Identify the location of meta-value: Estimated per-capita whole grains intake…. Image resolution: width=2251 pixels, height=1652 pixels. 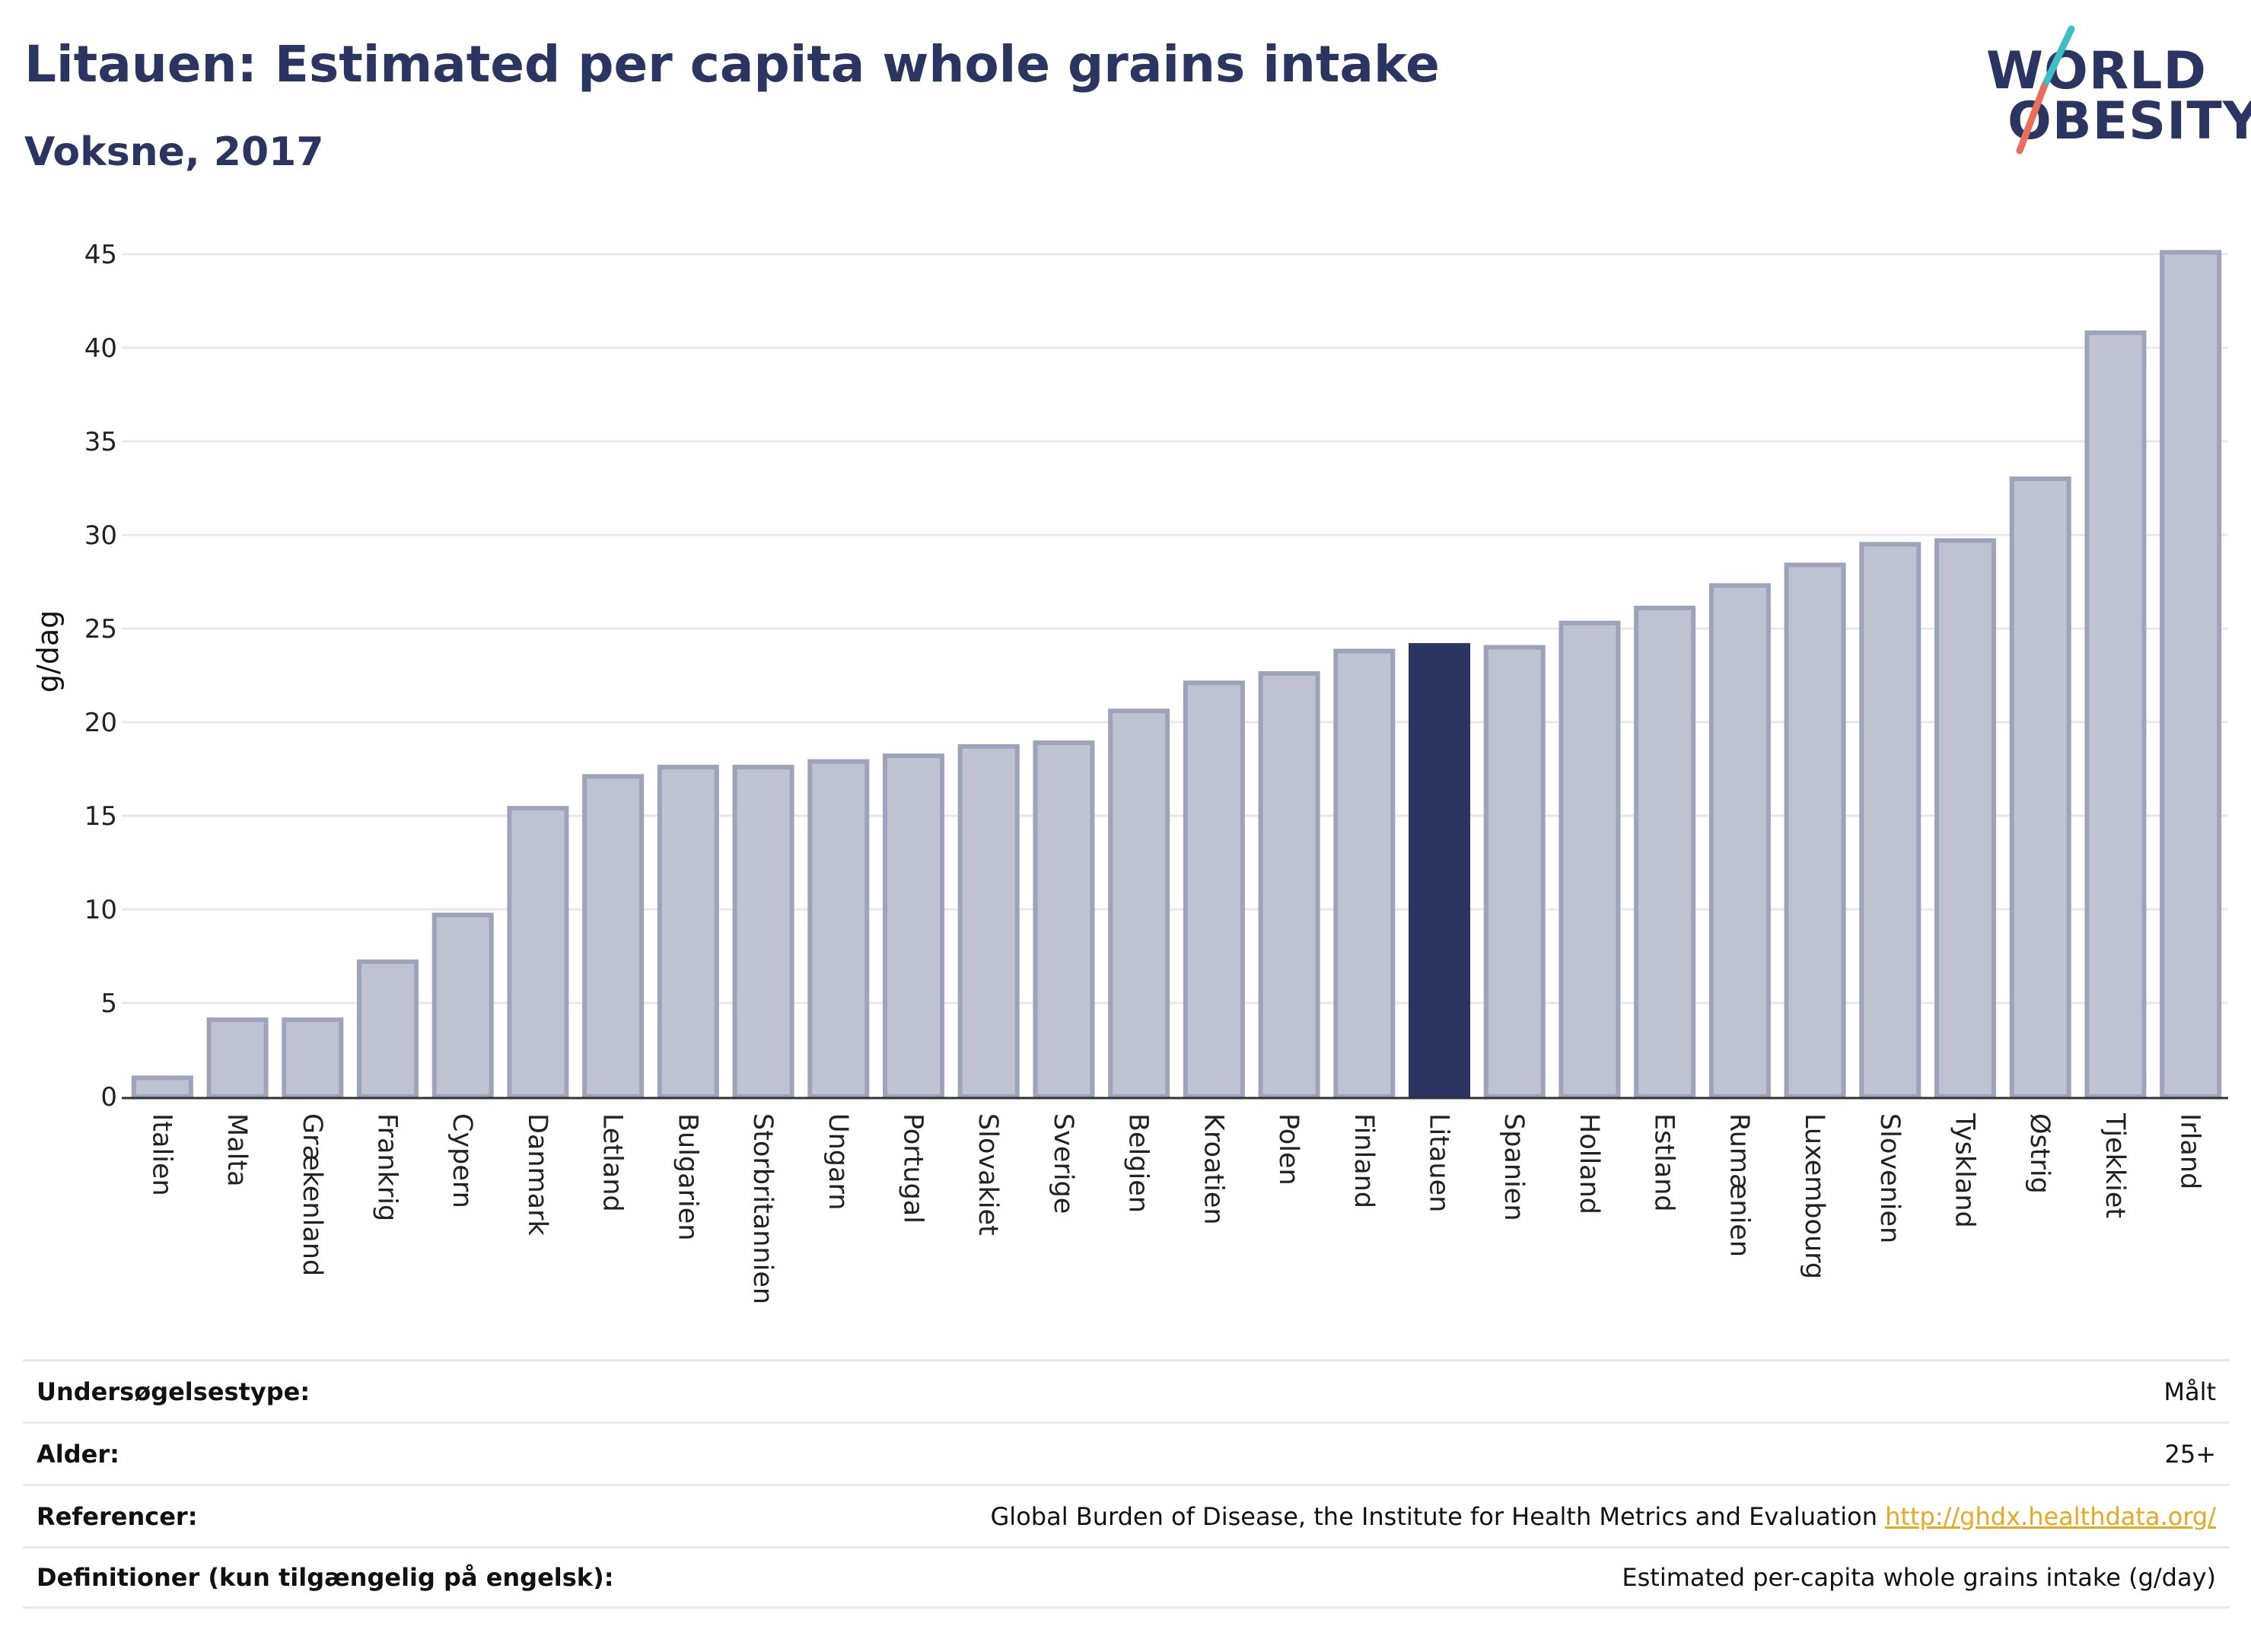
(1919, 1577).